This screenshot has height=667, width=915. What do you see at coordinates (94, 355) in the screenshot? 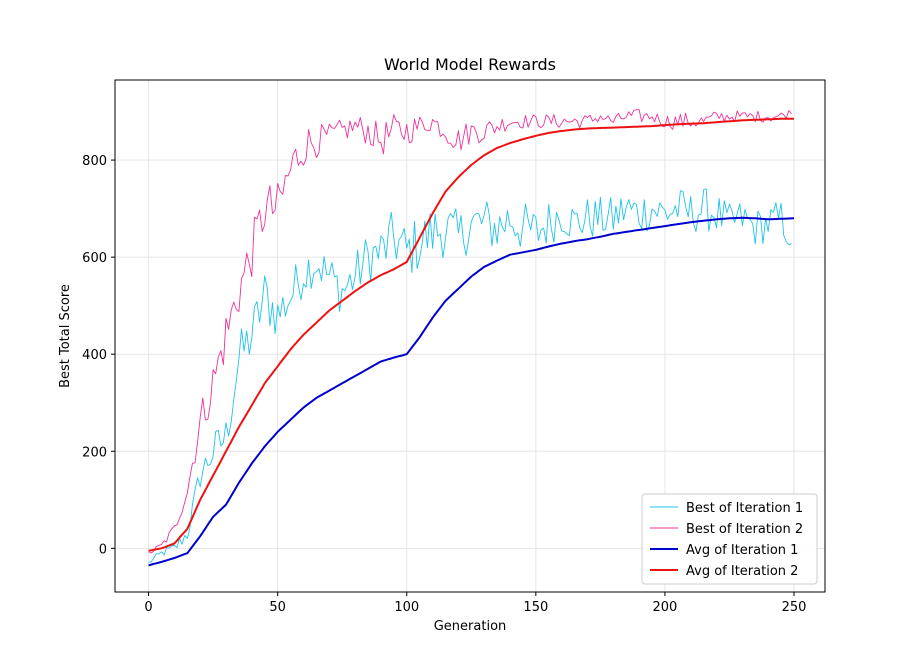
I see `y-tick-label: 400` at bounding box center [94, 355].